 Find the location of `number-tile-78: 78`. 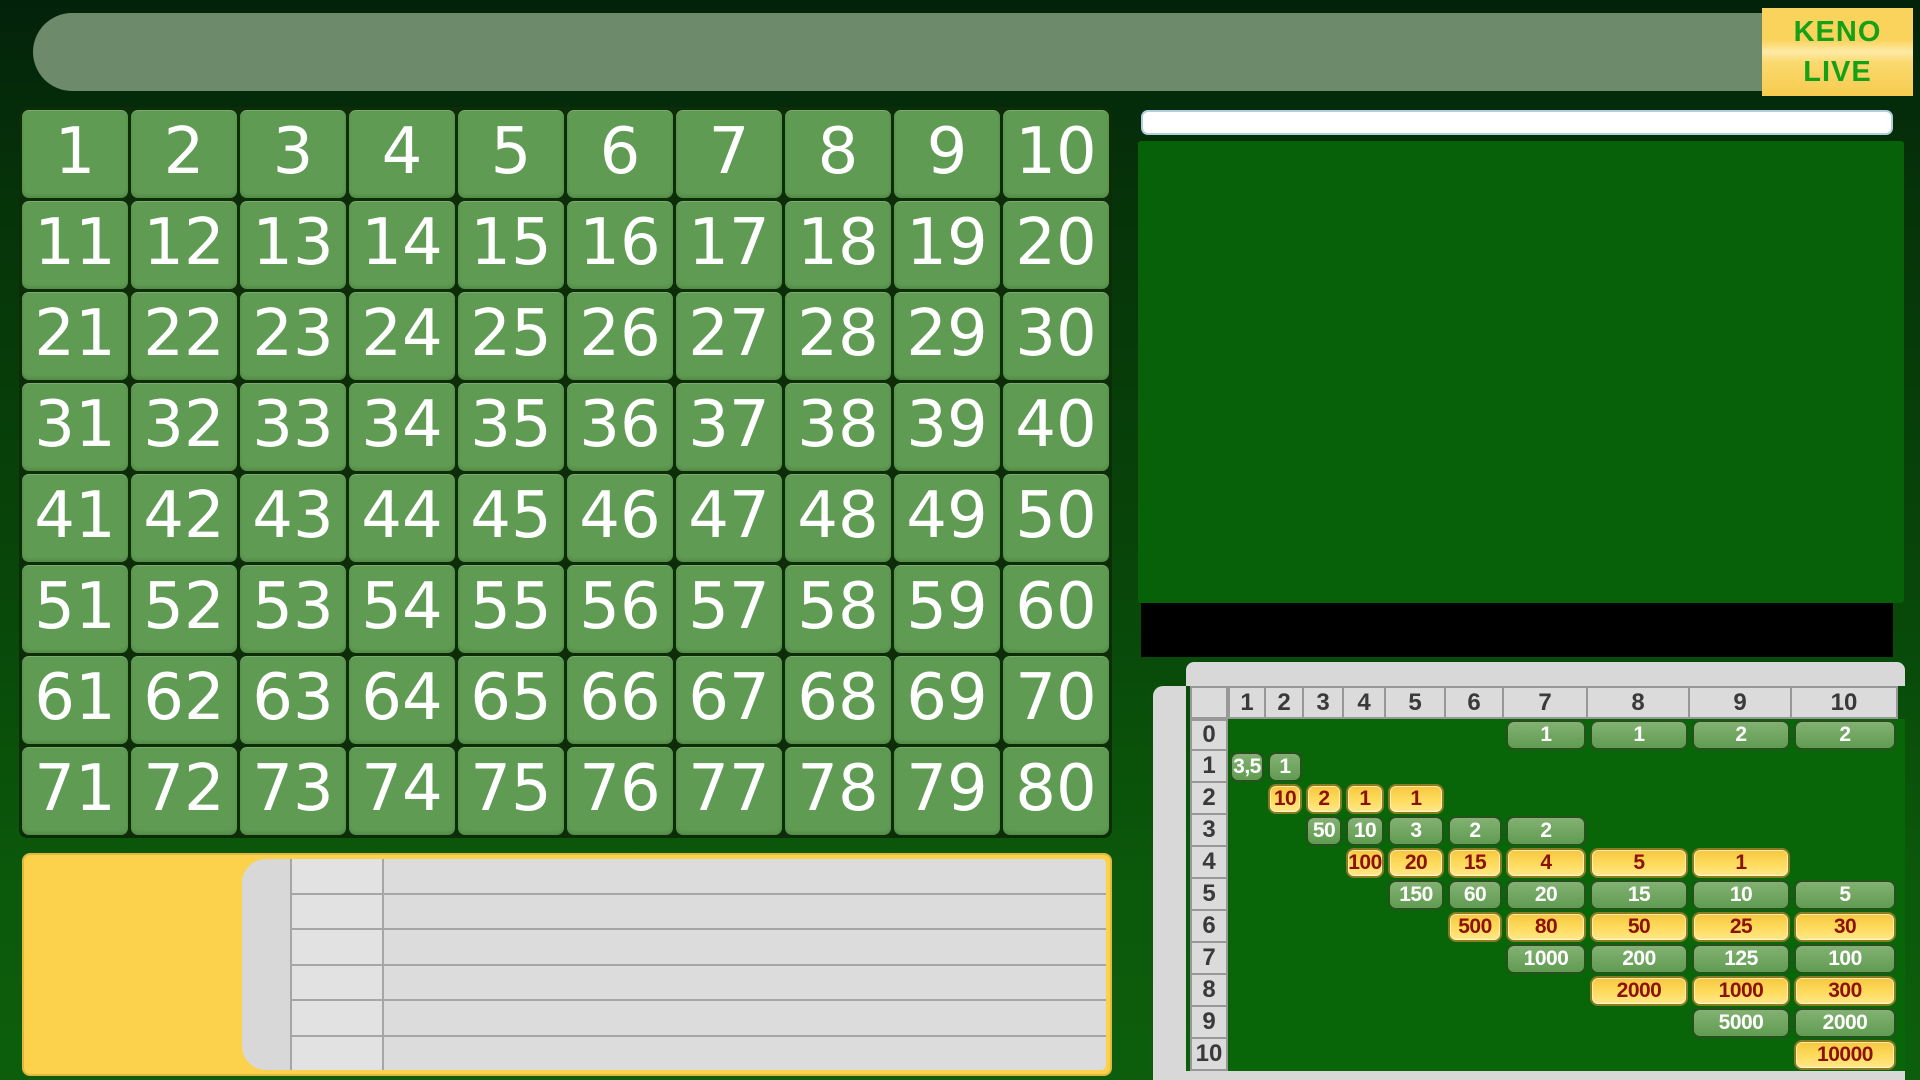

number-tile-78: 78 is located at coordinates (838, 791).